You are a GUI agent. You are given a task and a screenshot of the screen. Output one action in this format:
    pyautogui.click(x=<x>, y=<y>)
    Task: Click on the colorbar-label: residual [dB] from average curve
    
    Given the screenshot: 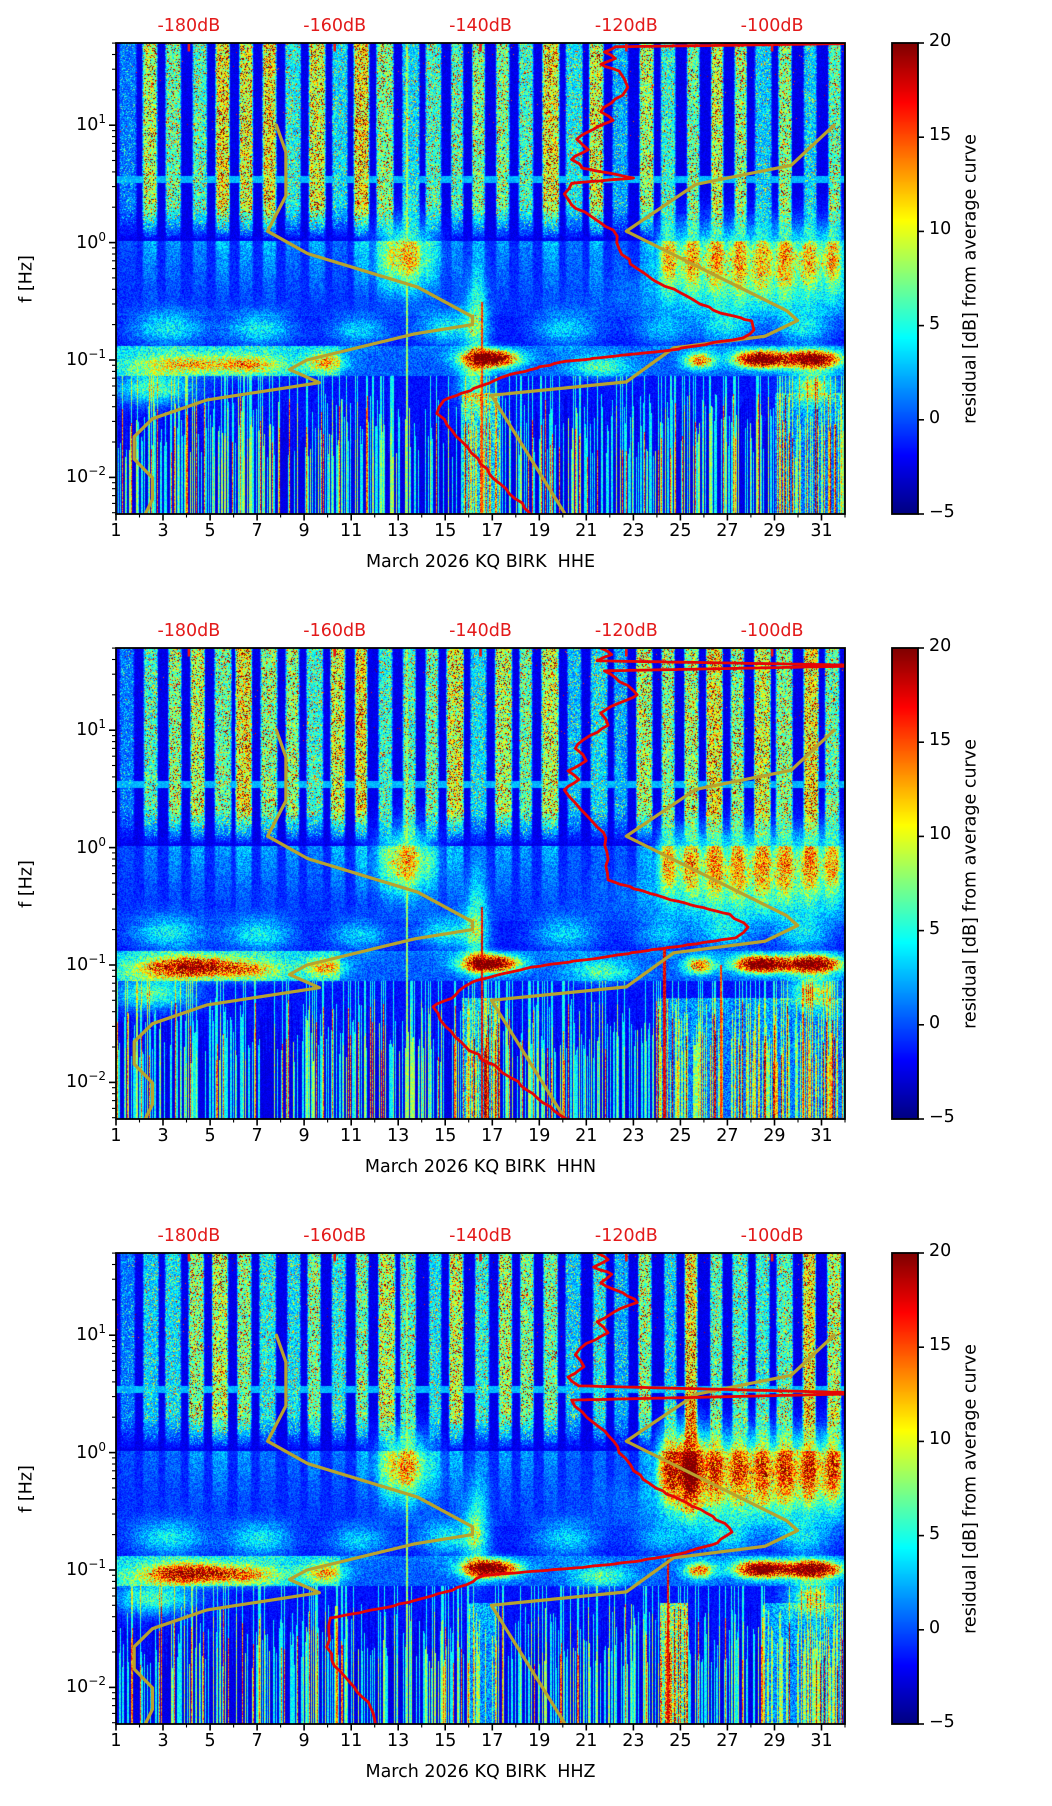 What is the action you would take?
    pyautogui.click(x=970, y=883)
    